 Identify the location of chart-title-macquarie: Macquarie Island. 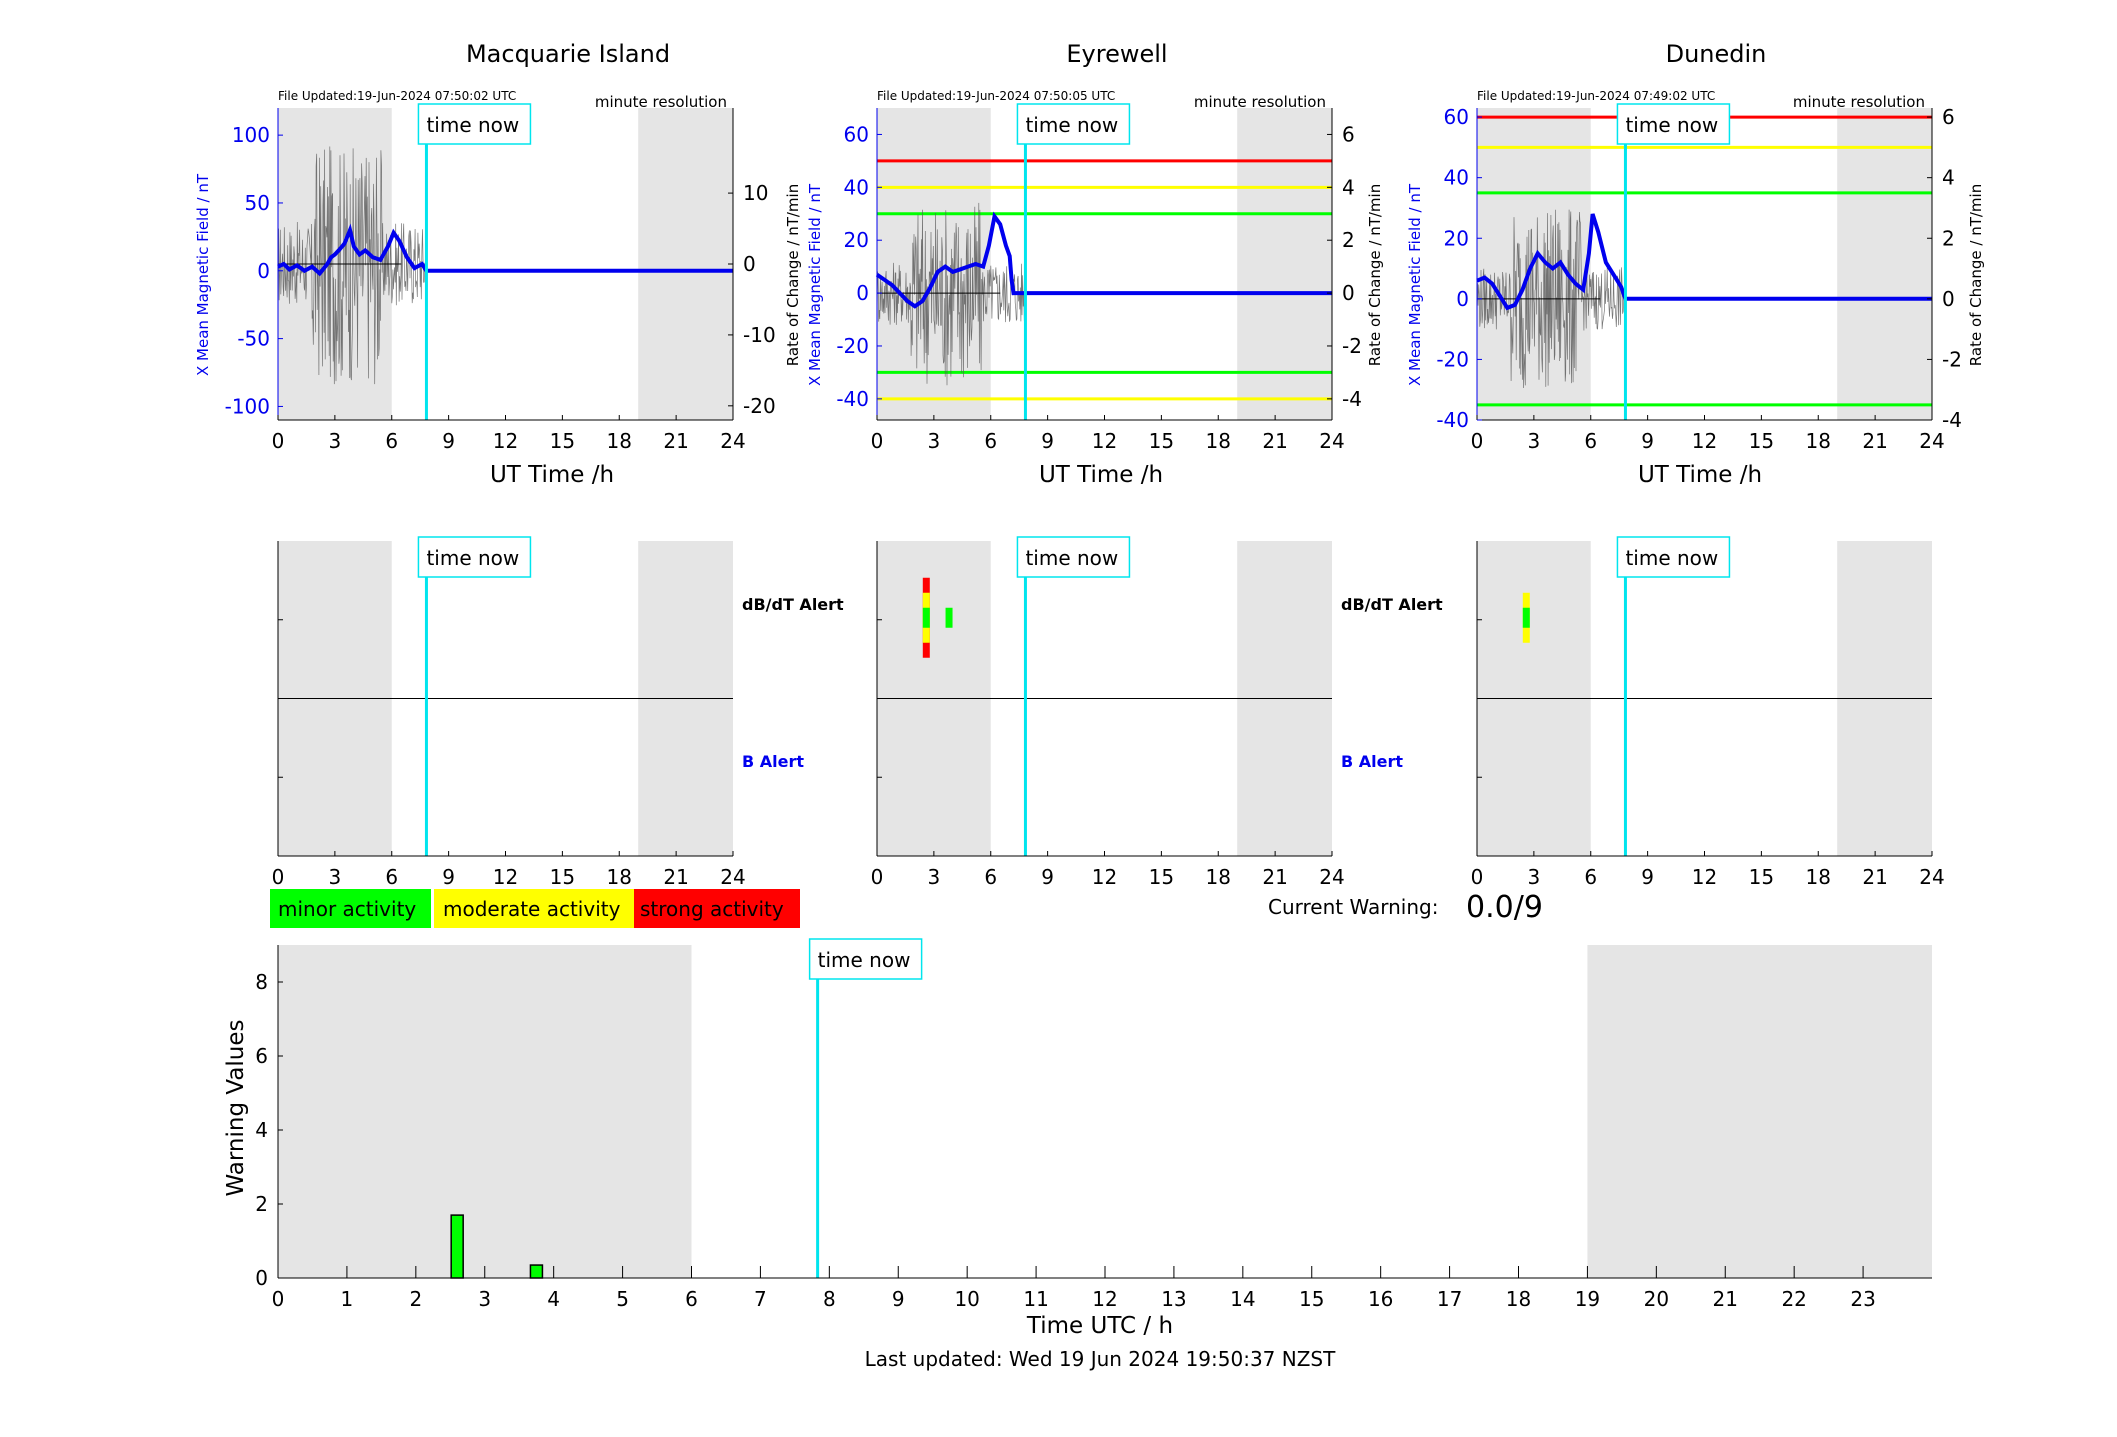
(568, 54).